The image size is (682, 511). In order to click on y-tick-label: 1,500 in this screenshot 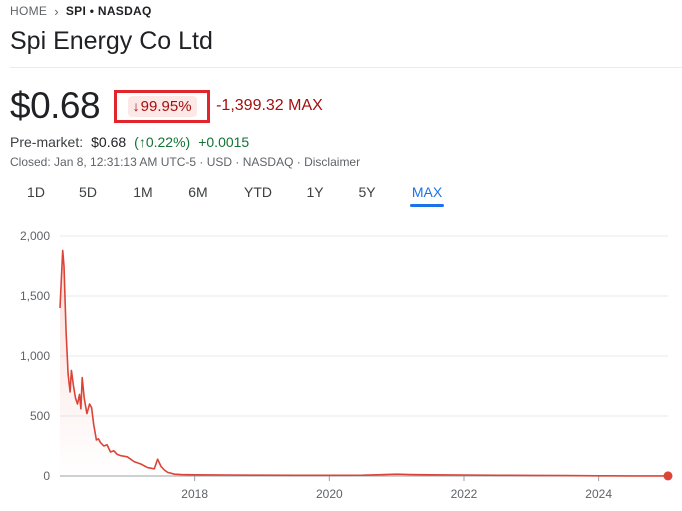, I will do `click(35, 296)`.